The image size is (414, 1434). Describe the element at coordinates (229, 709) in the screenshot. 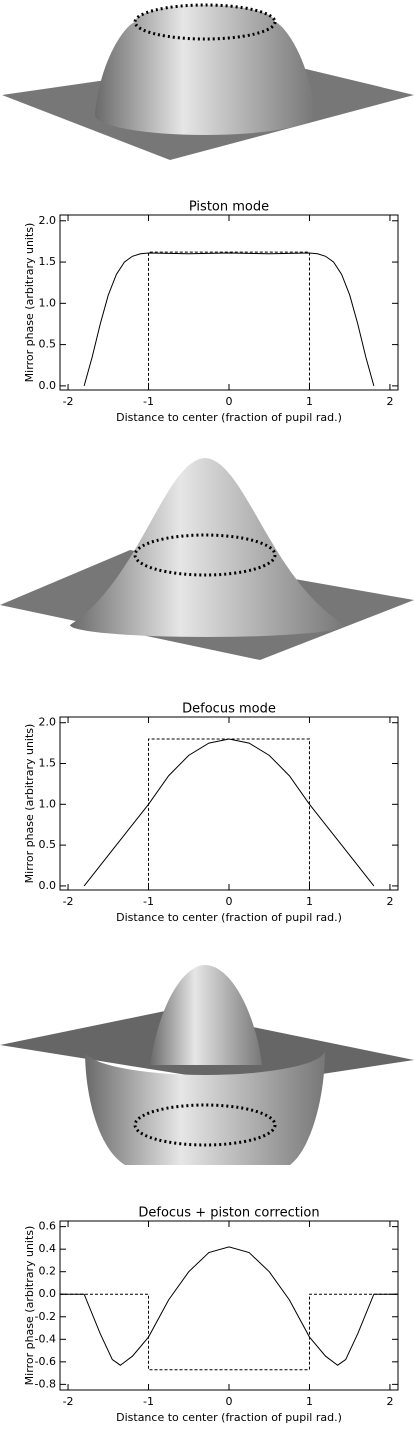

I see `chart-title: Defocus mode` at that location.